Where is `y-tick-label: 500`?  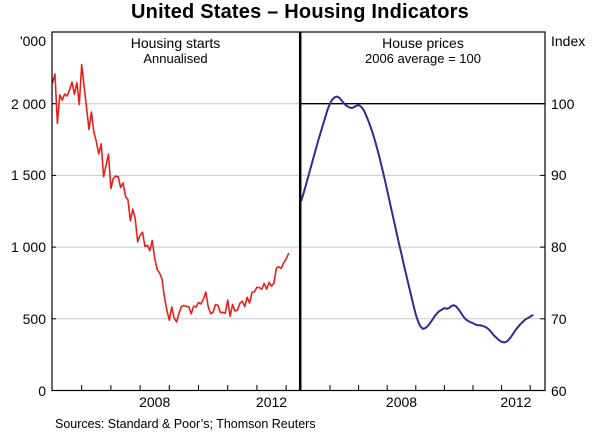
y-tick-label: 500 is located at coordinates (34, 318).